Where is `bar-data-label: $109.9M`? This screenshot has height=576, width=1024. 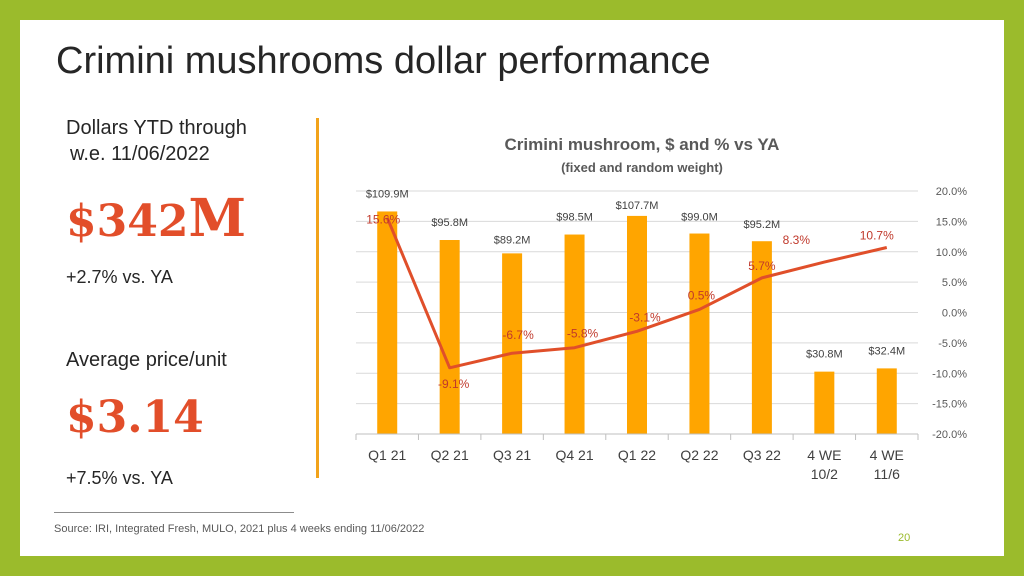 bar-data-label: $109.9M is located at coordinates (387, 194).